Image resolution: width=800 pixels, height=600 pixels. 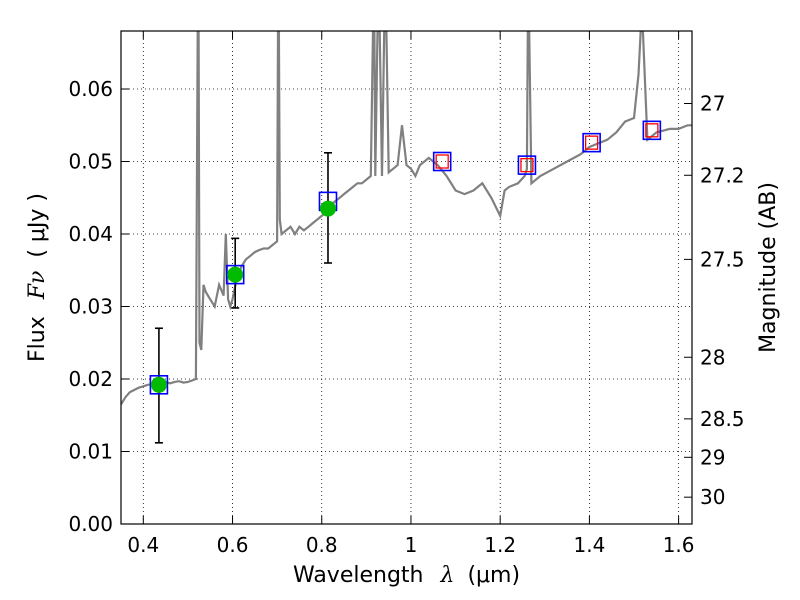 I want to click on x-tick-label: 1.6, so click(x=679, y=545).